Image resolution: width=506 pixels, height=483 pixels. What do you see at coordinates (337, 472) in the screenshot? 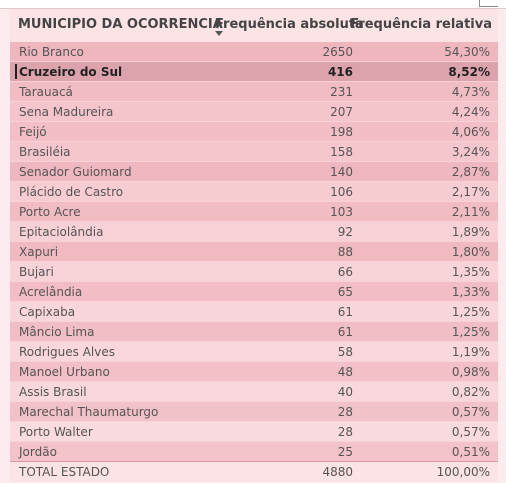
I see `total-freq-abs: 4880` at bounding box center [337, 472].